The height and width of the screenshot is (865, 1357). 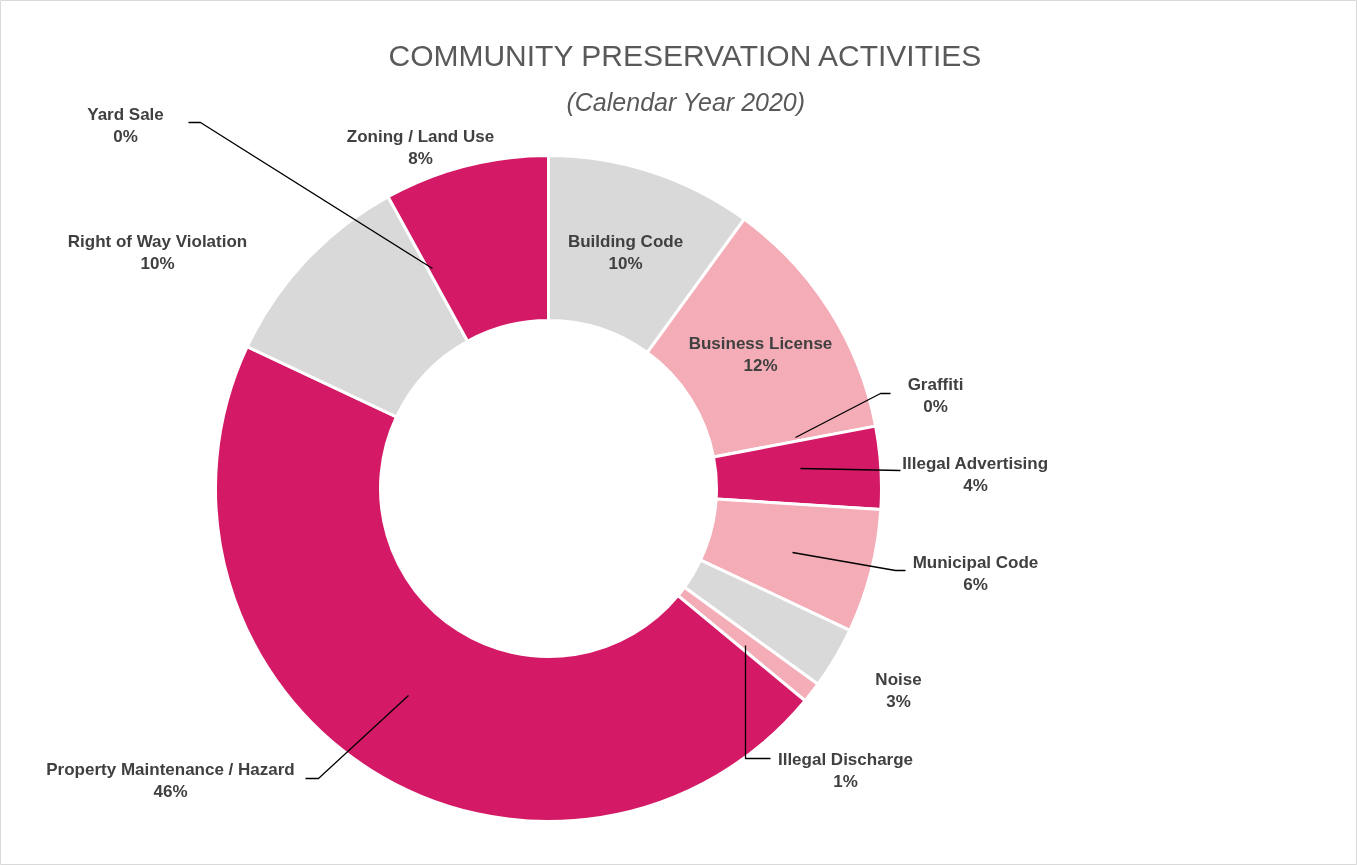 What do you see at coordinates (625, 242) in the screenshot?
I see `slice-label: Building Code` at bounding box center [625, 242].